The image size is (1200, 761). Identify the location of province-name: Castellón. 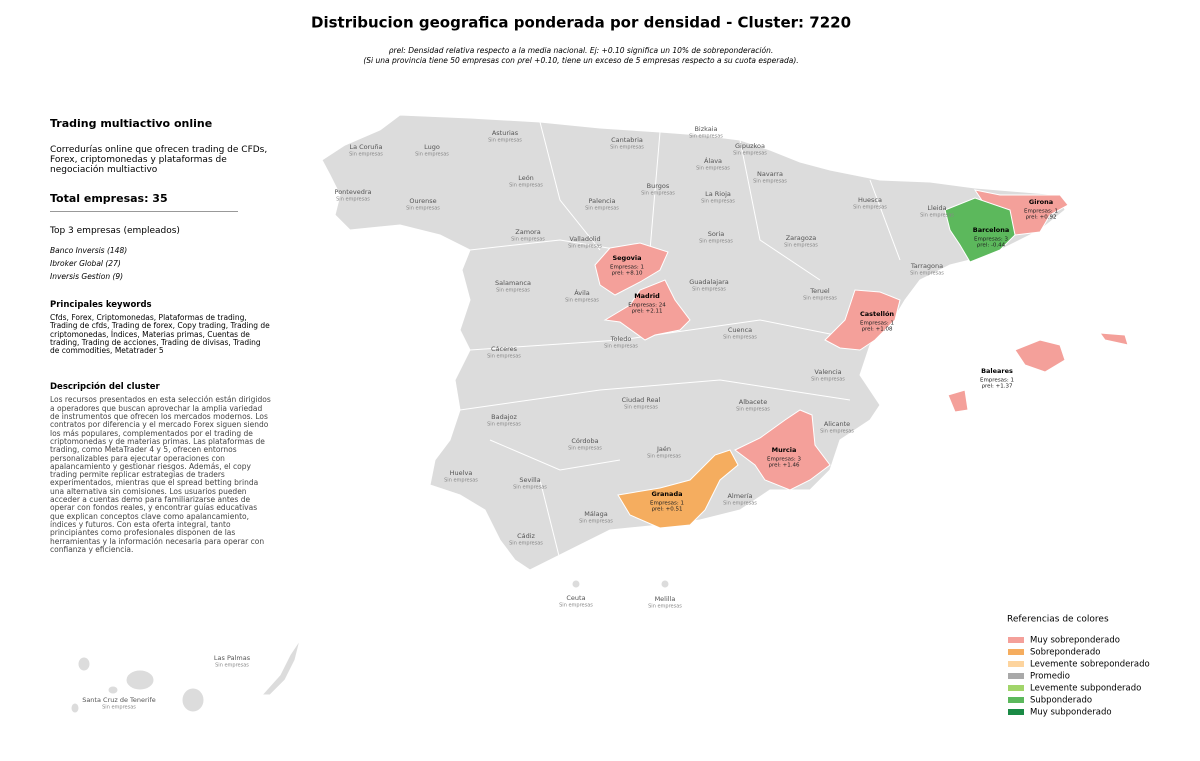
(877, 314).